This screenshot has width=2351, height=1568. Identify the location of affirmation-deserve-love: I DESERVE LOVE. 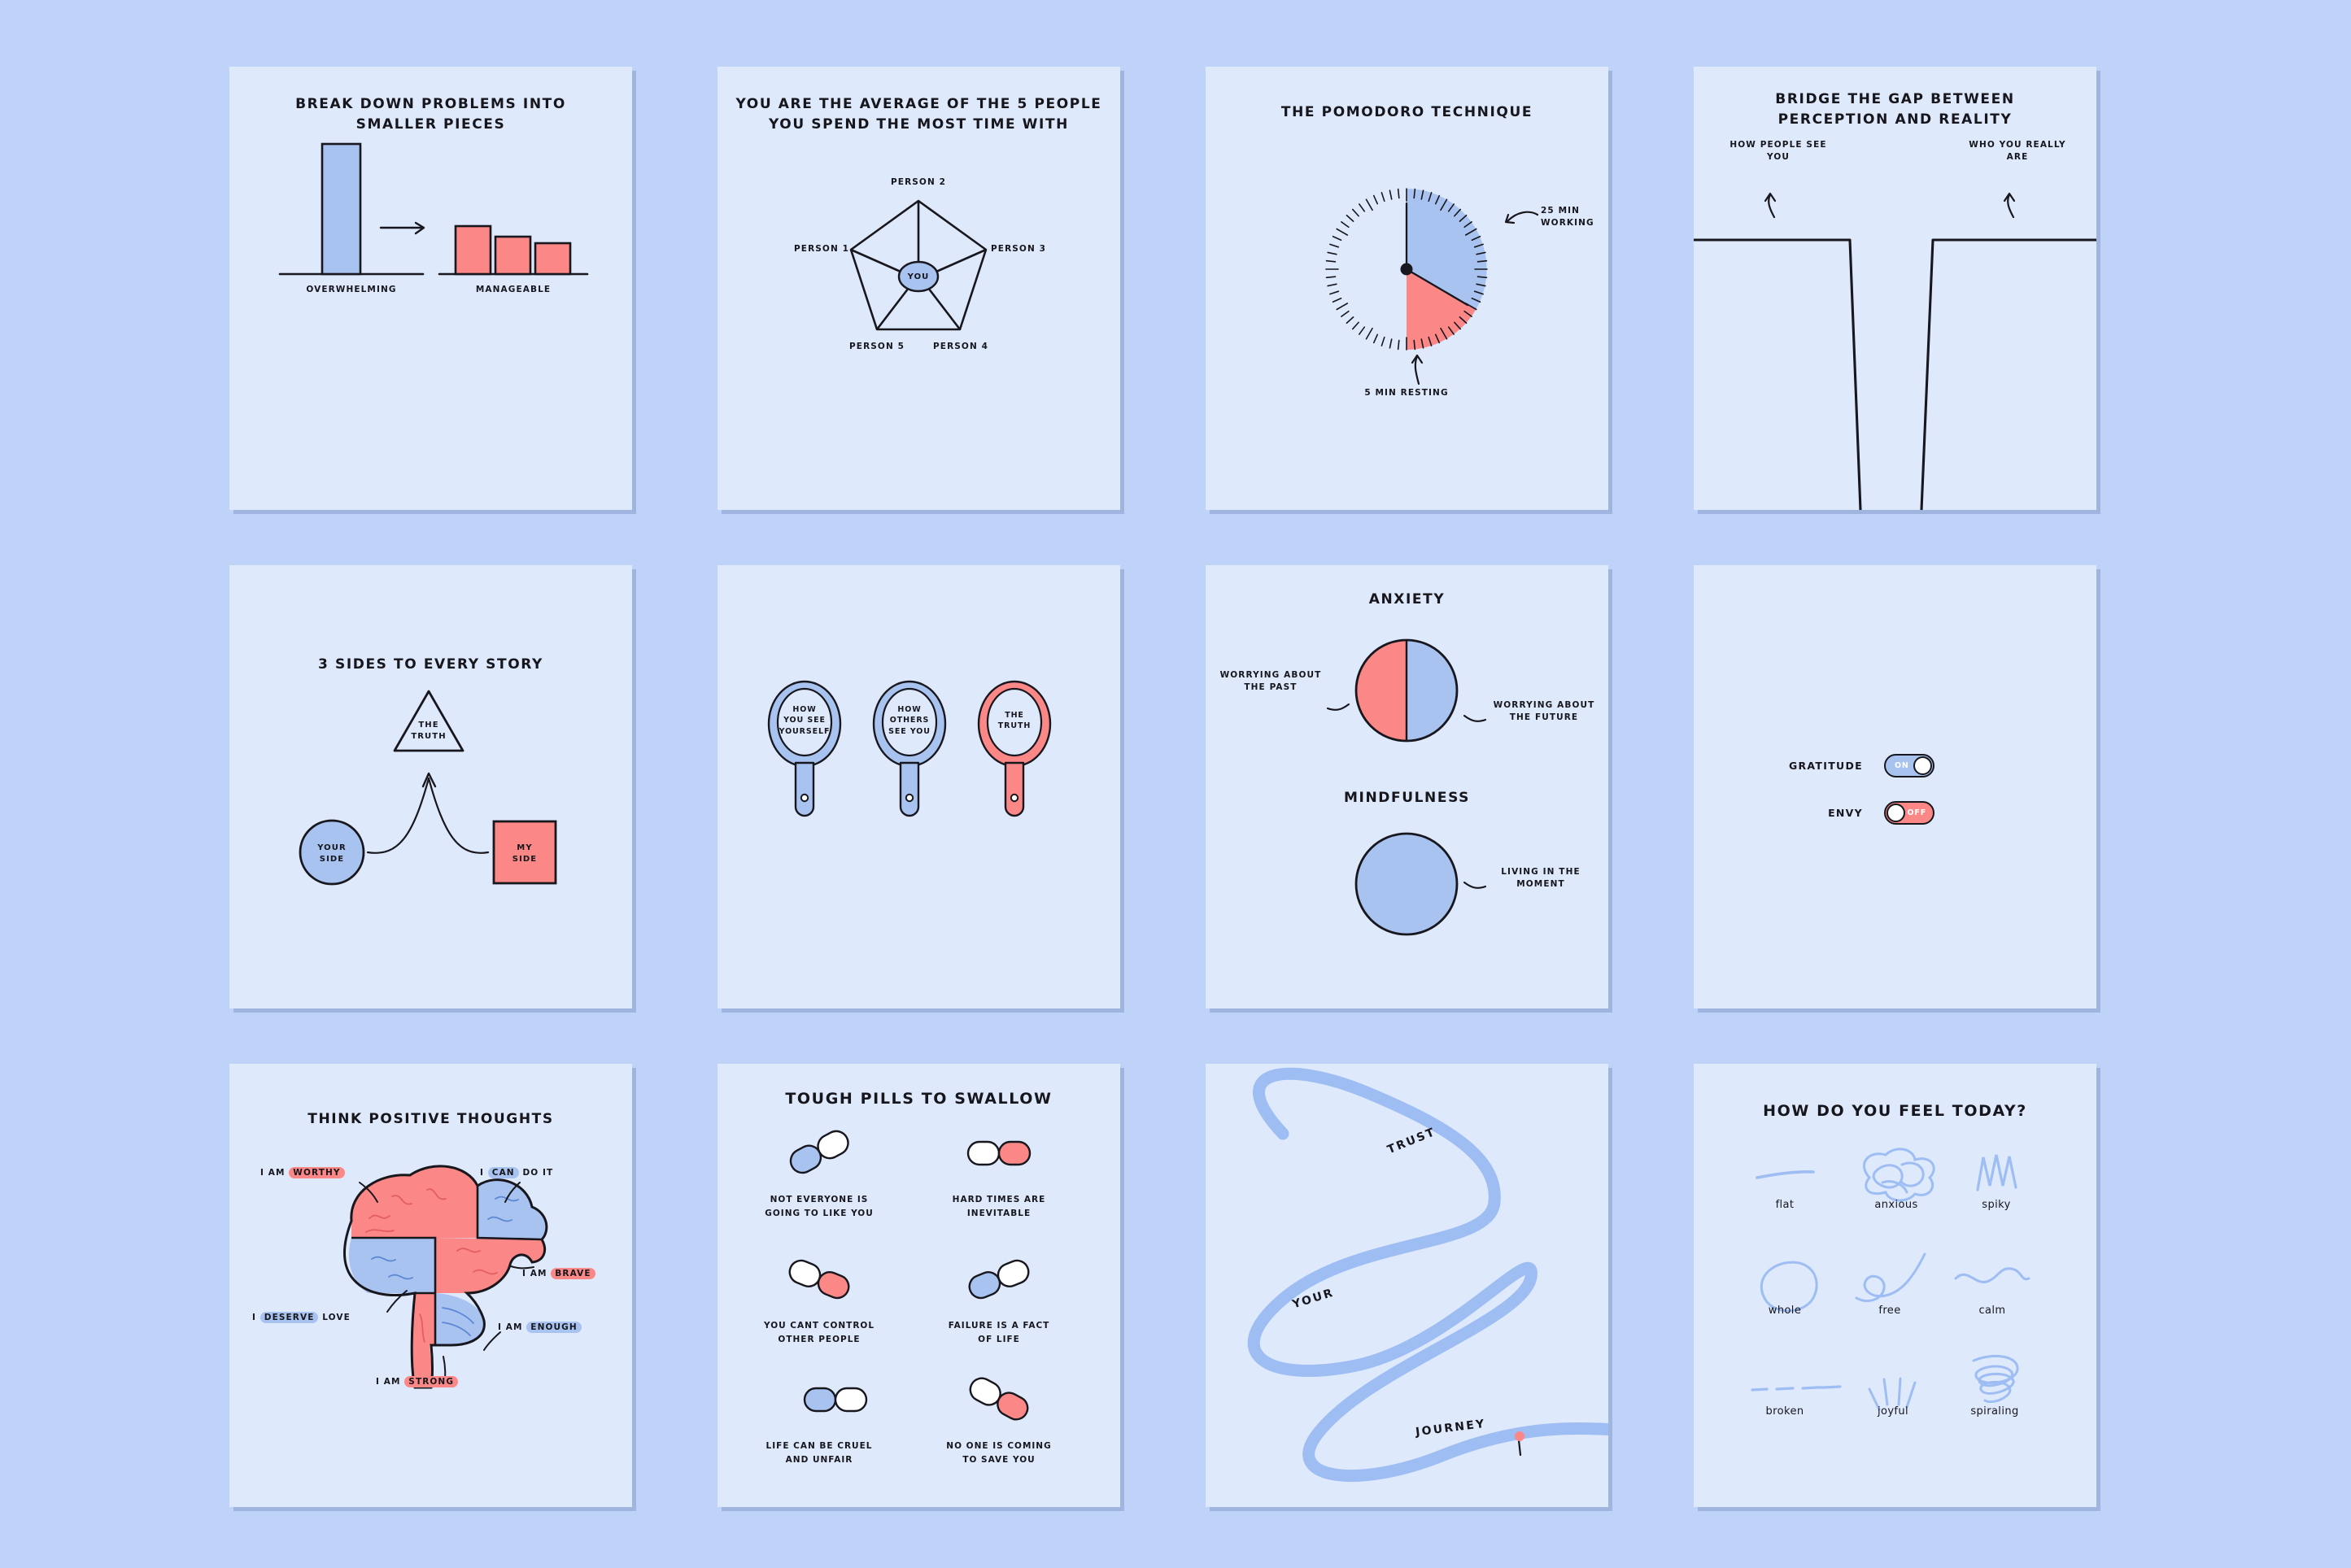
(301, 1317).